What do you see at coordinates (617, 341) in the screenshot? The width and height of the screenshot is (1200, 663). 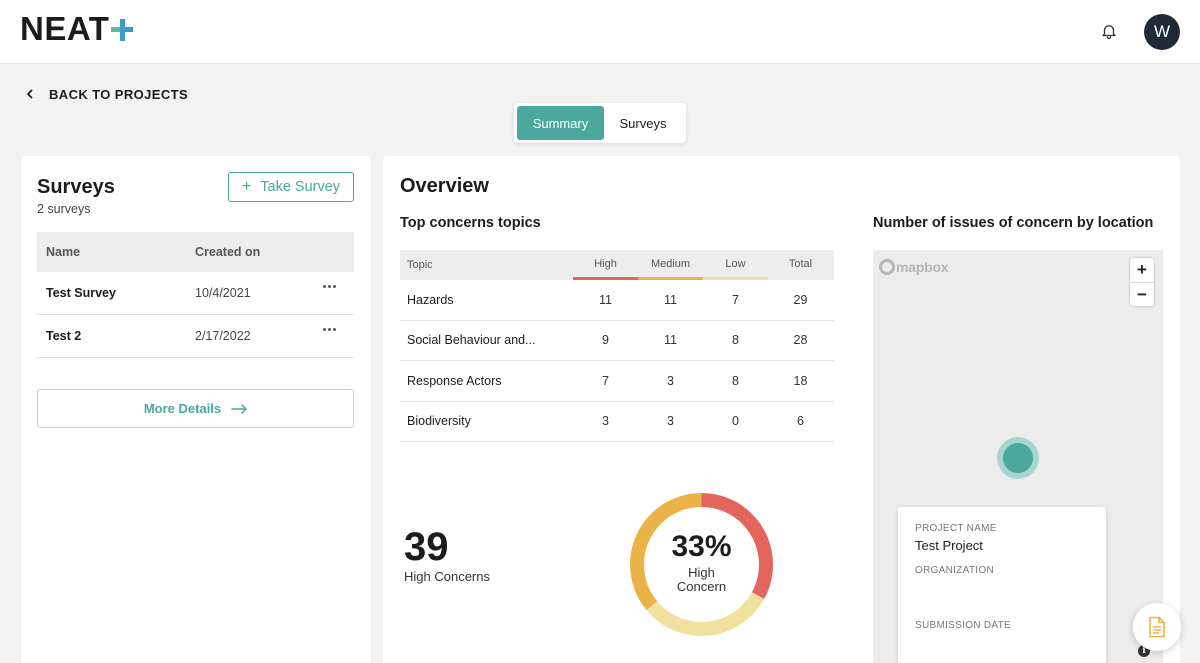 I see `table-row: Social Behaviour and... 9 11 8 28` at bounding box center [617, 341].